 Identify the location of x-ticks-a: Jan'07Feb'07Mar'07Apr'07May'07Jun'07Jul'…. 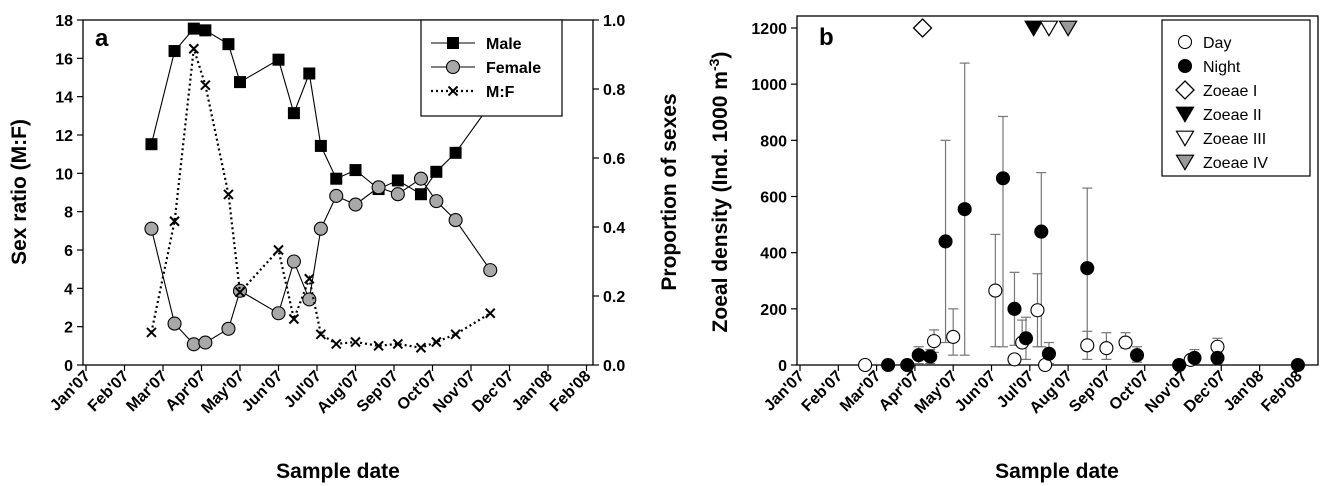
(320, 391).